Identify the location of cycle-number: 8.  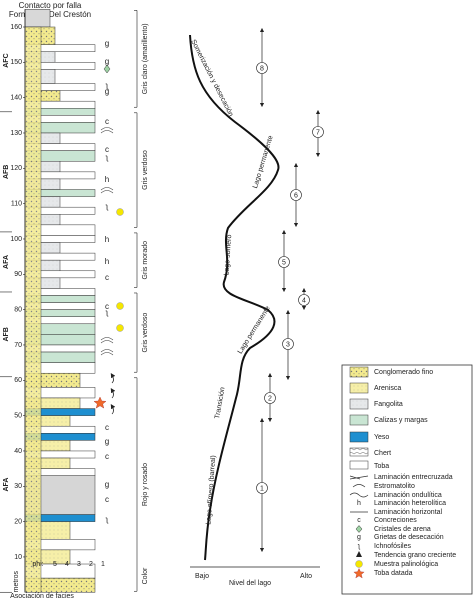
(262, 68).